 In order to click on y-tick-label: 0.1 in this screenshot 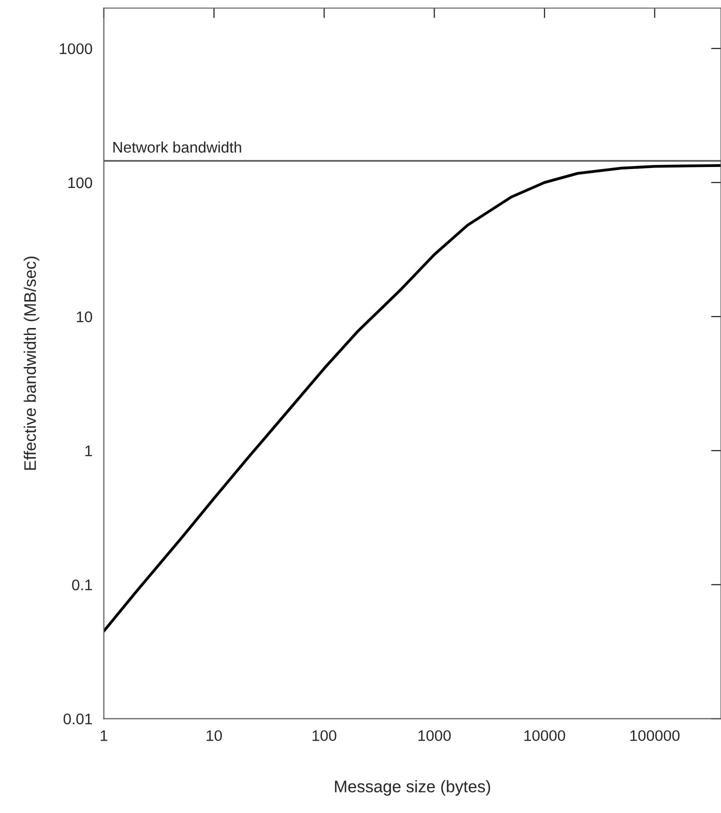, I will do `click(82, 585)`.